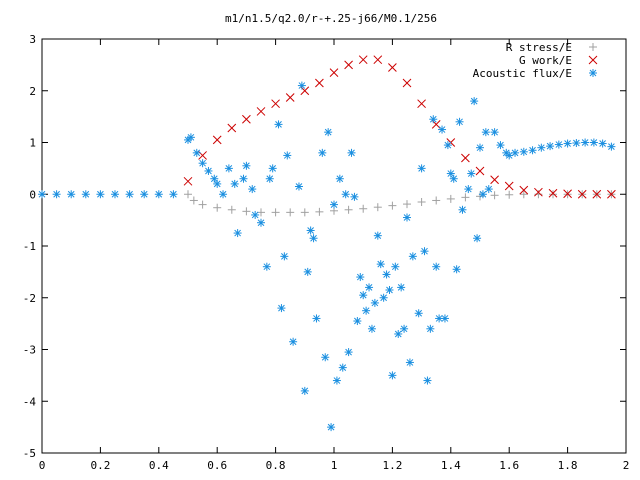  What do you see at coordinates (32, 194) in the screenshot?
I see `y-tick-label: 0` at bounding box center [32, 194].